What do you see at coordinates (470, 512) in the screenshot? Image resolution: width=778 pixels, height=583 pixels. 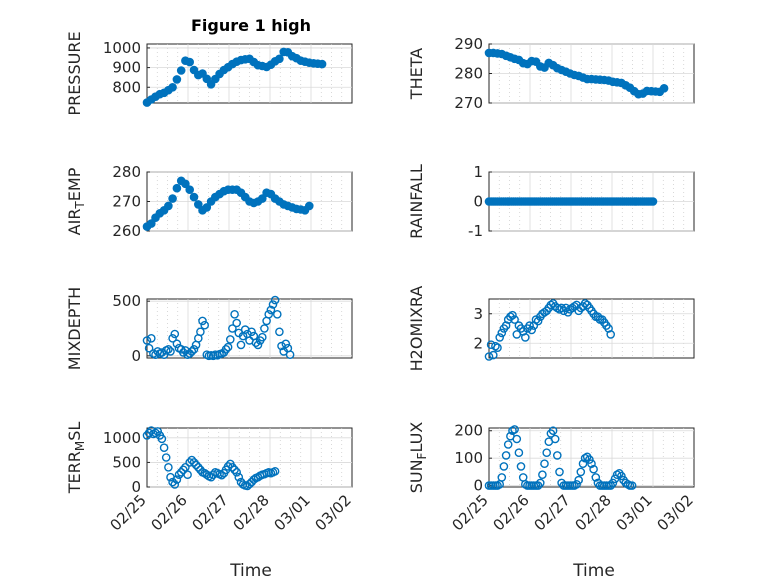 I see `x-tick-label: 02/25` at bounding box center [470, 512].